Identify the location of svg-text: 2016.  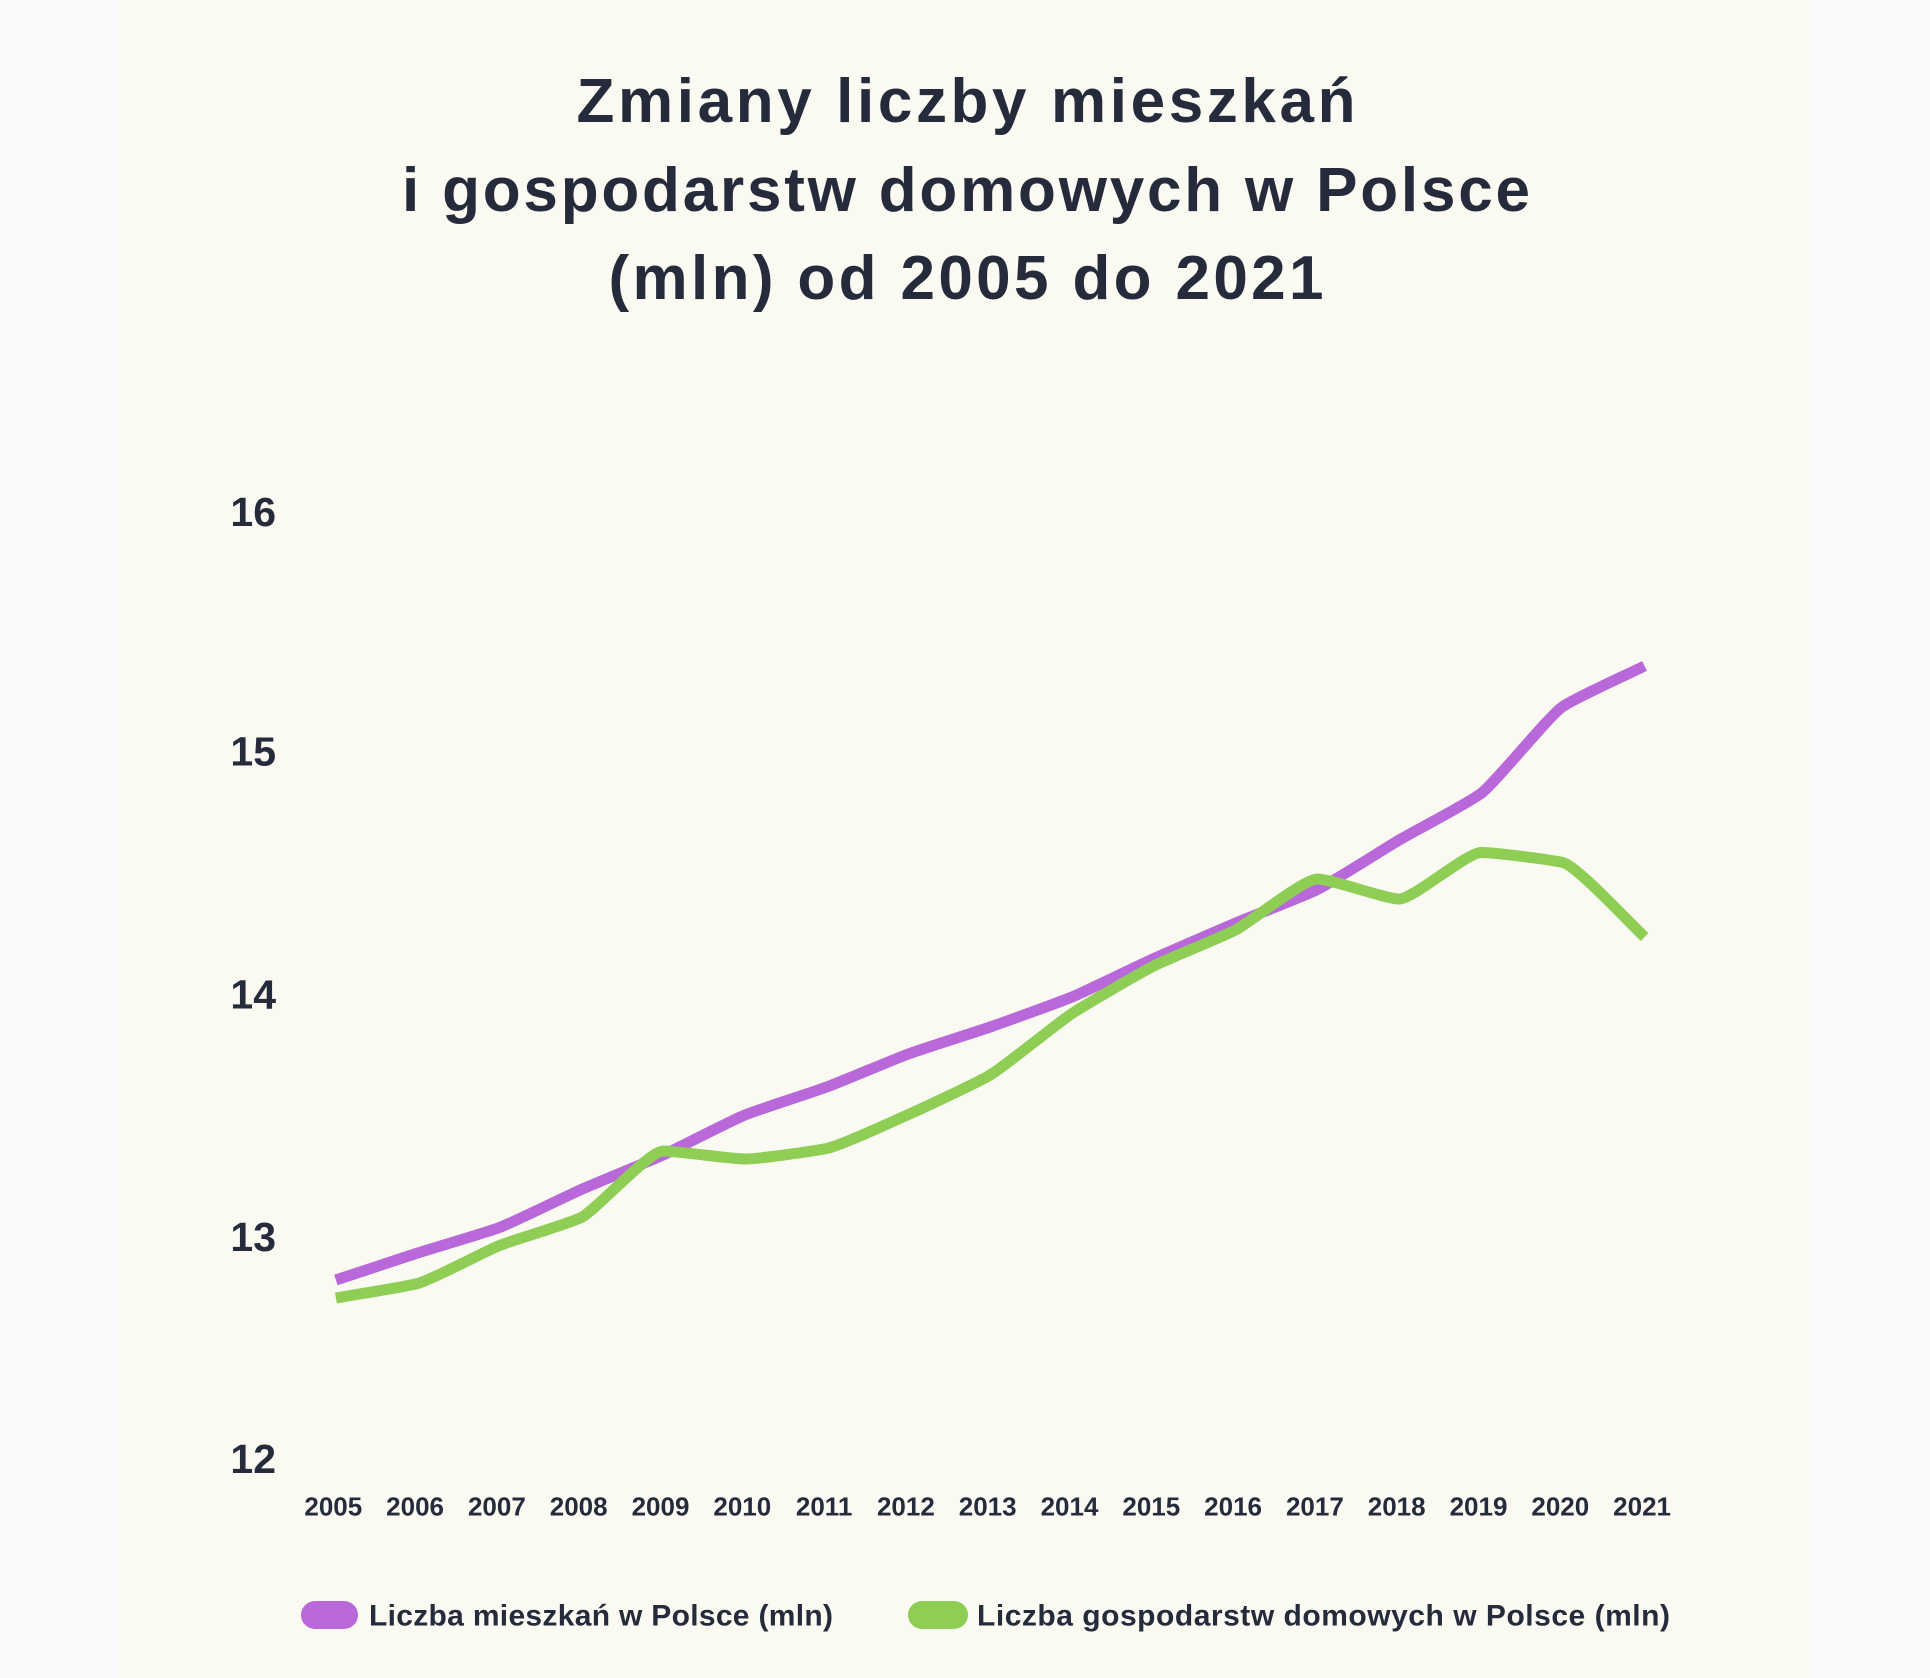
(1233, 1507).